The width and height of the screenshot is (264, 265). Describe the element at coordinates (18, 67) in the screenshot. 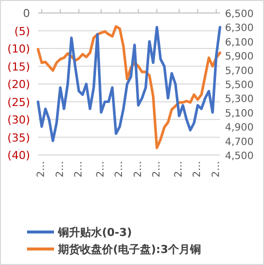

I see `y-tick-label: (15)` at that location.